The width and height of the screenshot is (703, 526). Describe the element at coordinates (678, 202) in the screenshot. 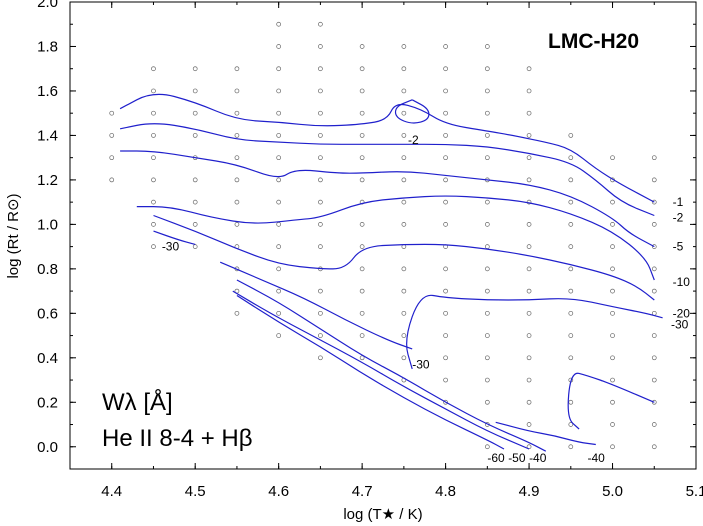

I see `contour-label: -1` at that location.